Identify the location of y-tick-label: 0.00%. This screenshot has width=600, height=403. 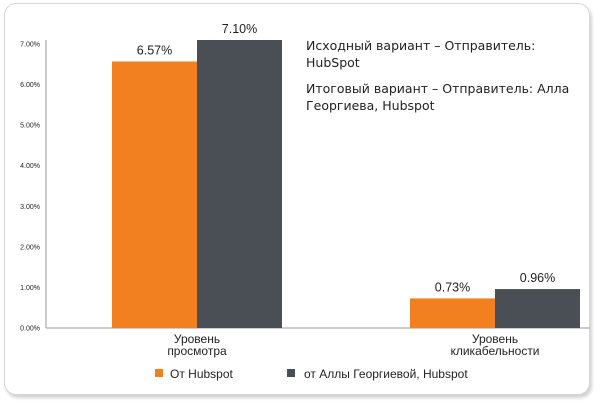
(30, 329).